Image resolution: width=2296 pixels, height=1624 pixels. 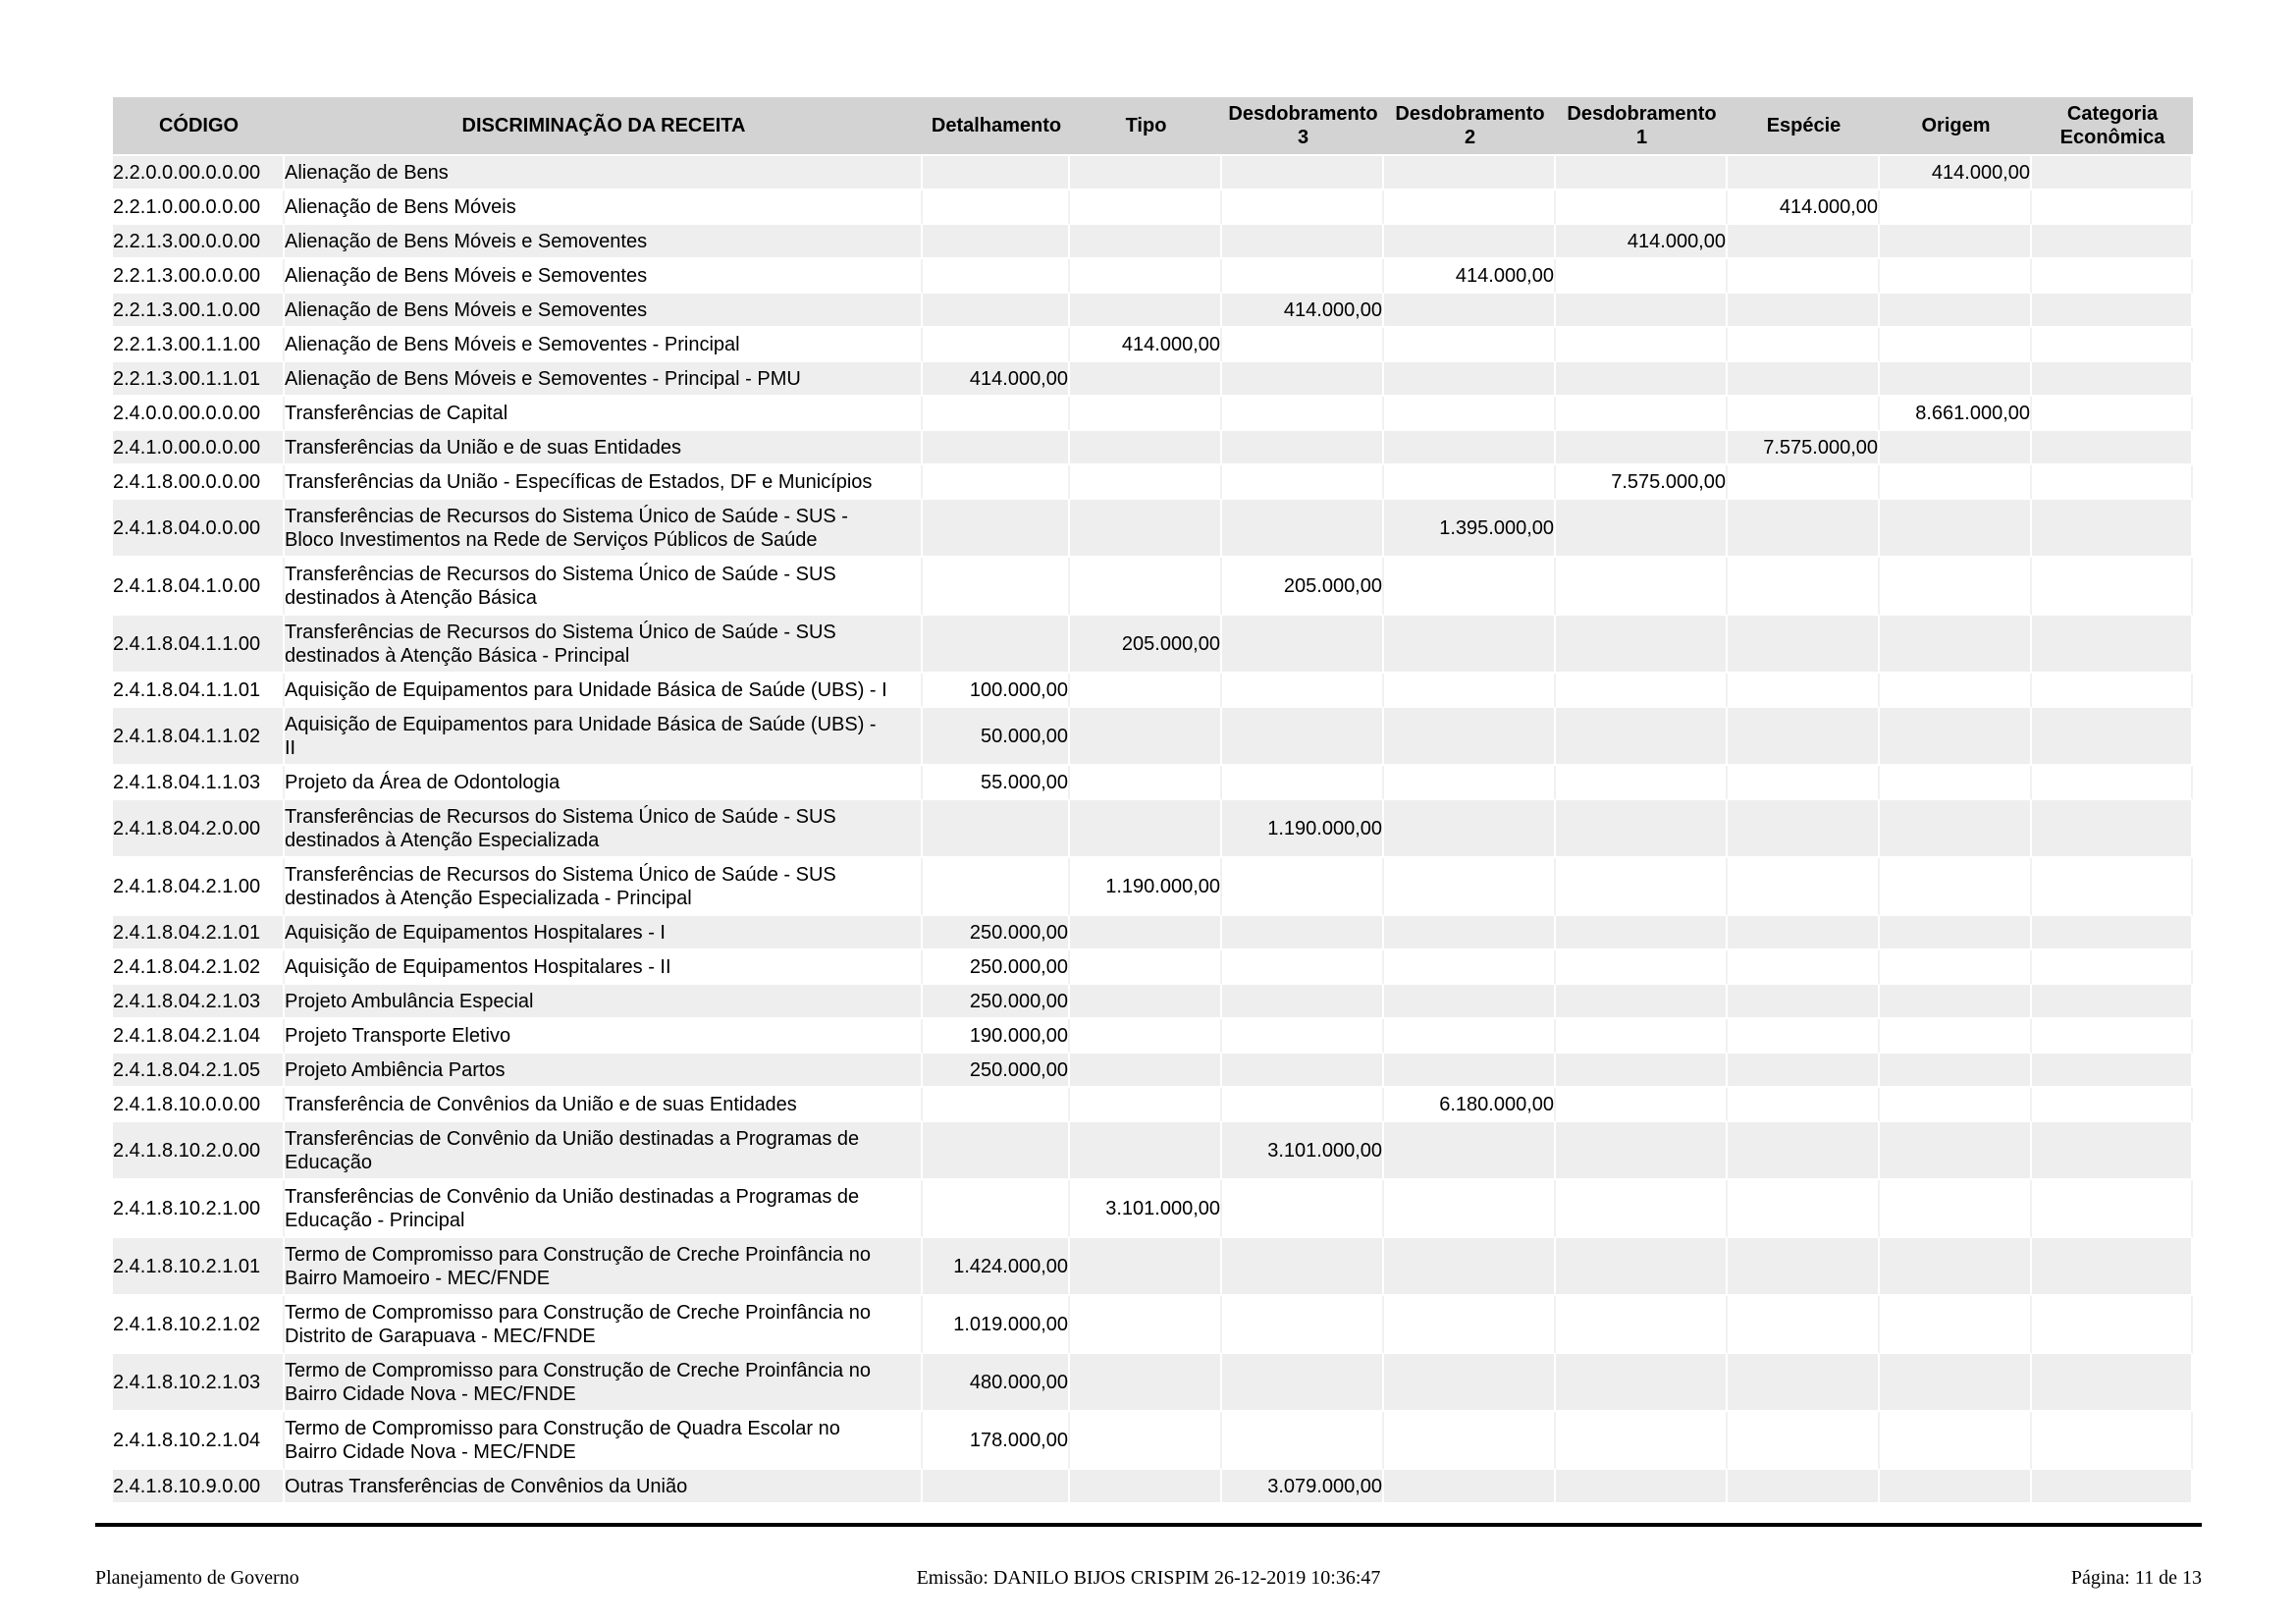 I want to click on cell-codigo: 2.2.1.3.00.1.1.00, so click(x=199, y=345).